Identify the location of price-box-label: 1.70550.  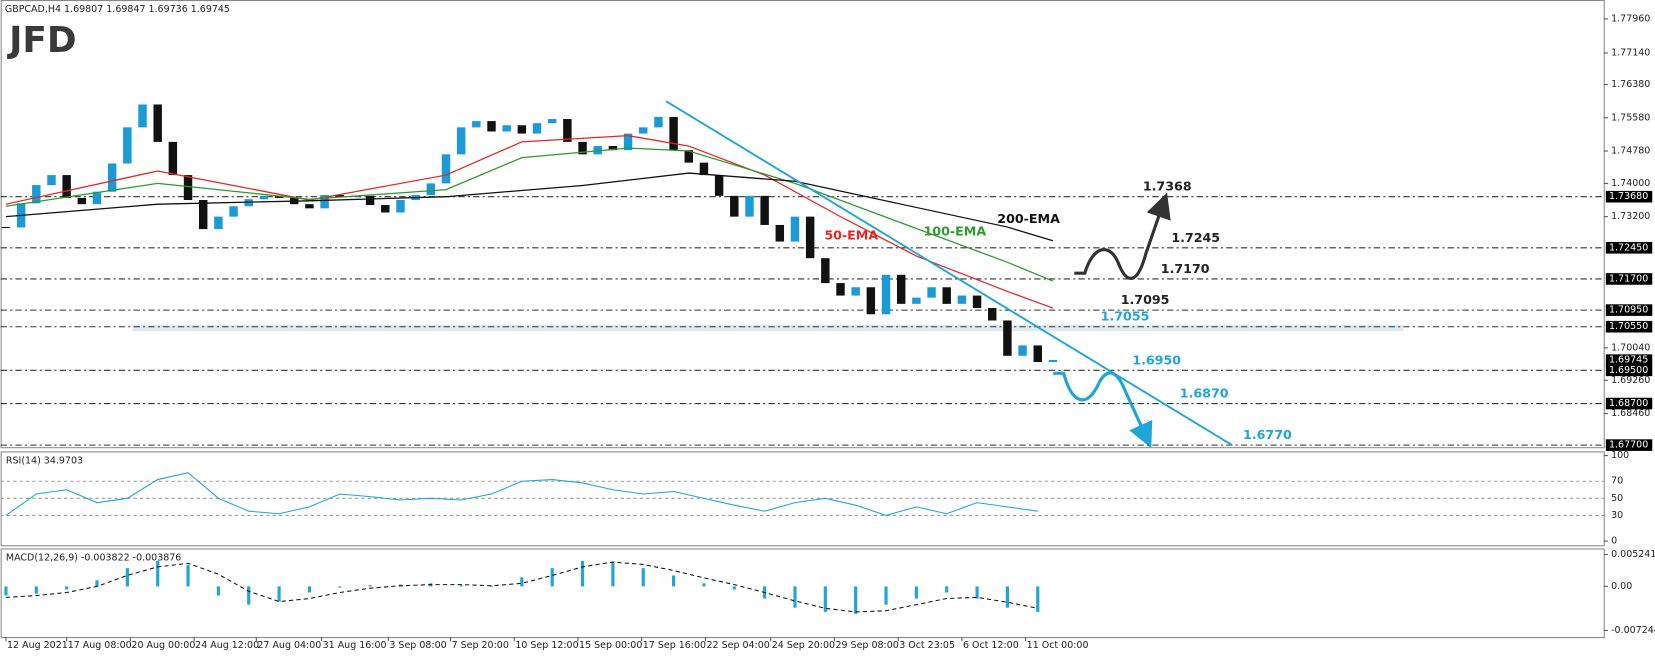
(1628, 326).